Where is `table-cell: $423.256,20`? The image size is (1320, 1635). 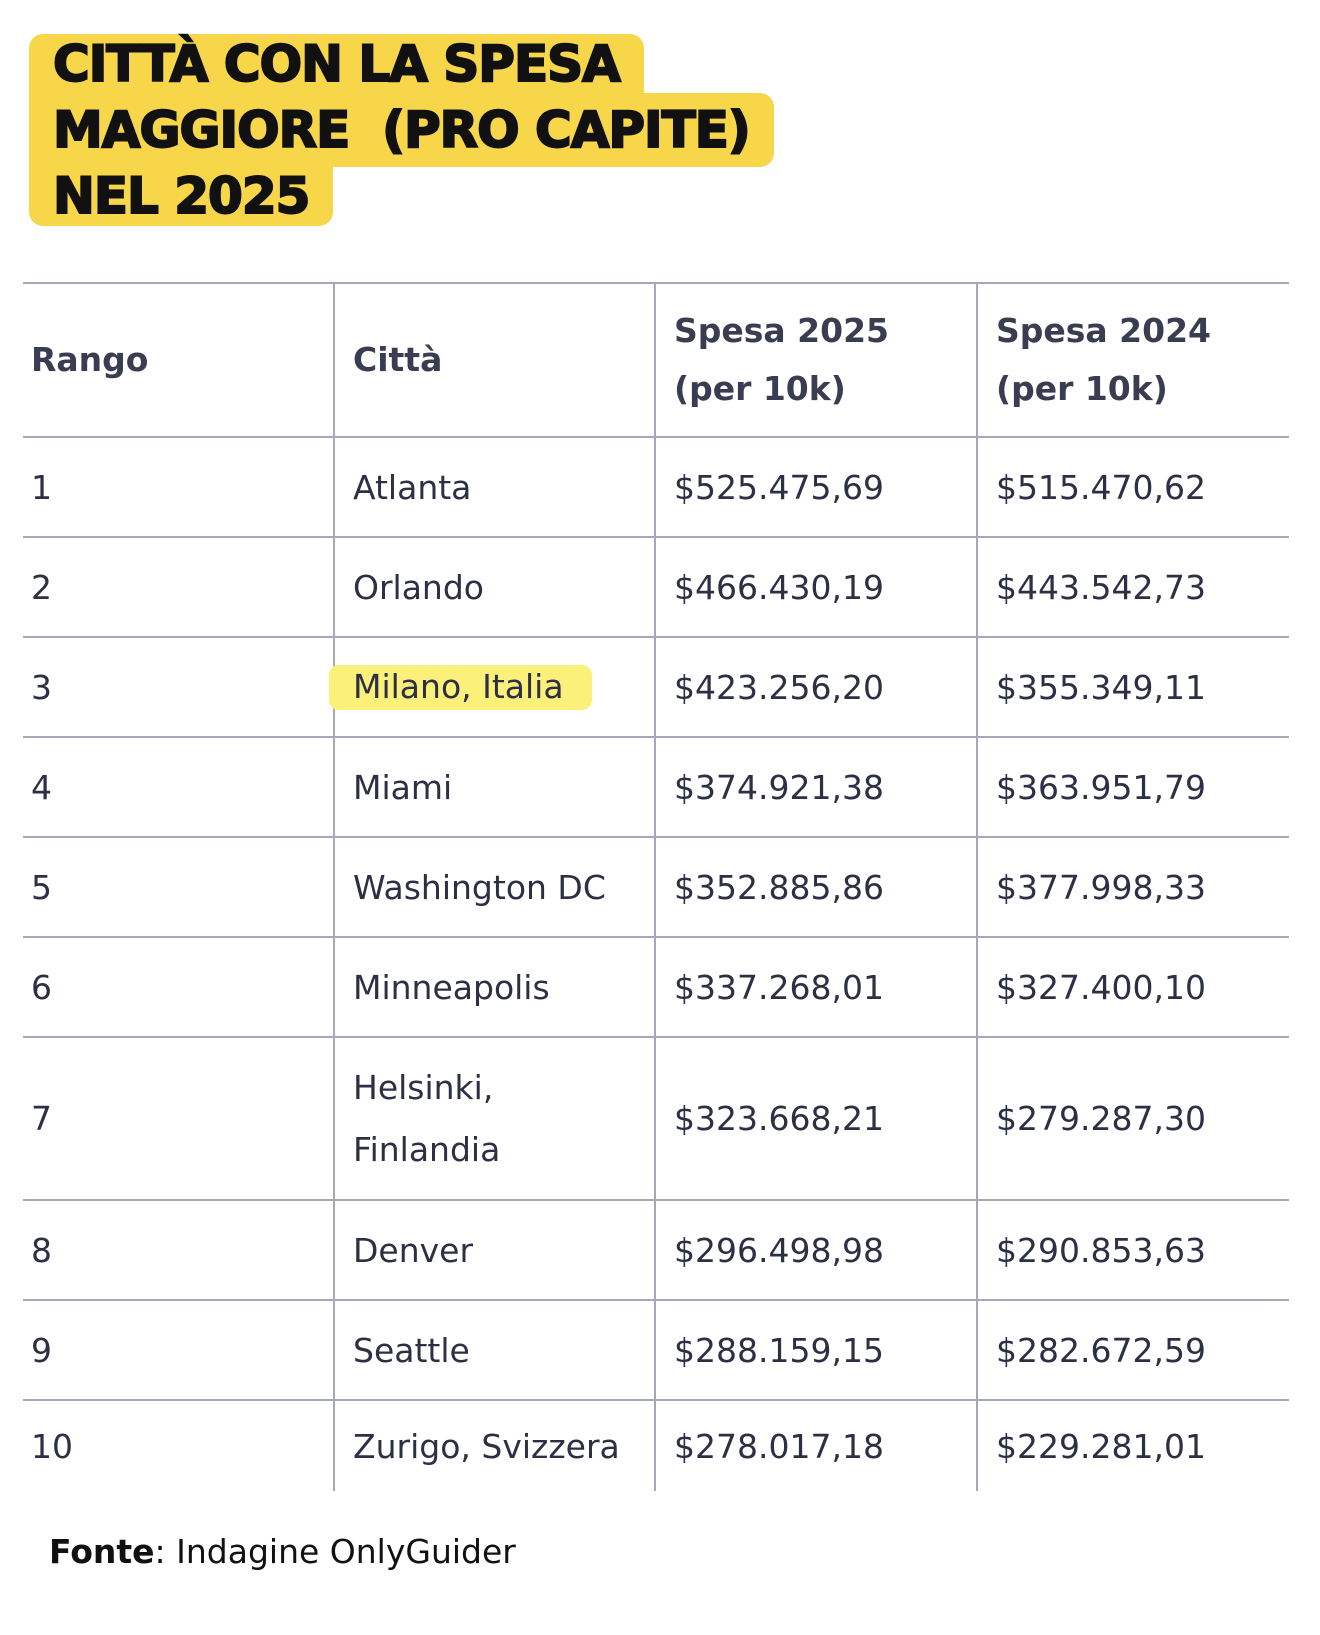
table-cell: $423.256,20 is located at coordinates (815, 687).